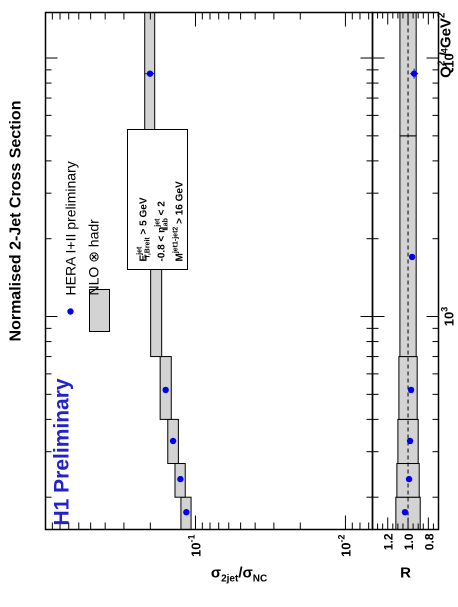  I want to click on ratio-panel-frame, so click(405, 271).